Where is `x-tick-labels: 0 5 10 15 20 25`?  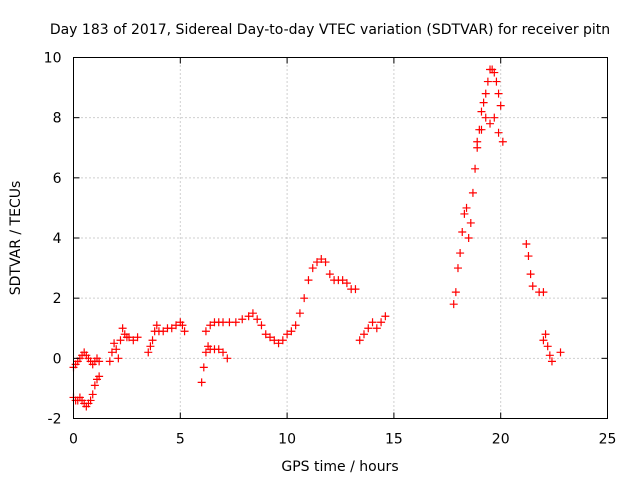 x-tick-labels: 0 5 10 15 20 25 is located at coordinates (342, 440).